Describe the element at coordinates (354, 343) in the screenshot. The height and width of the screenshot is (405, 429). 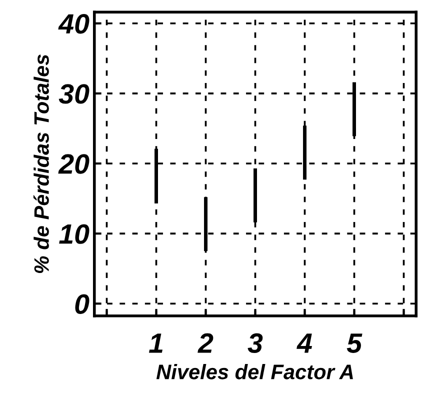
I see `x-tick-label: 5` at that location.